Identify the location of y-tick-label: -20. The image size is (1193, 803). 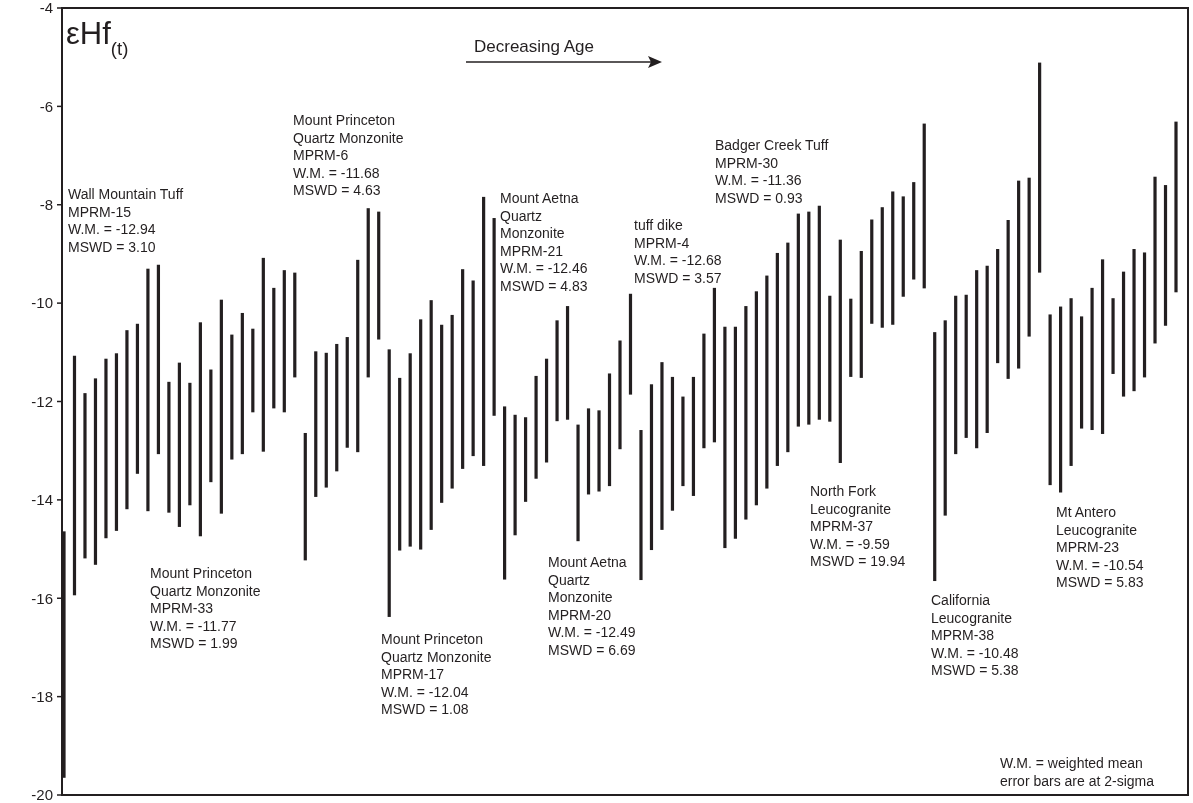
(42, 794).